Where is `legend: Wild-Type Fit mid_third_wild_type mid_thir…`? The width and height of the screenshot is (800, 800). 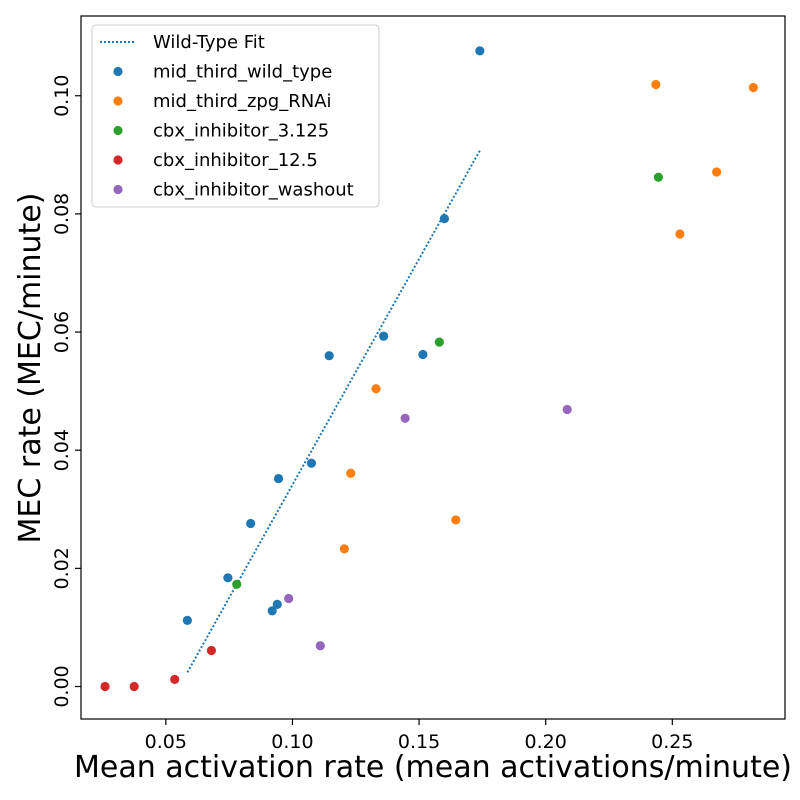 legend: Wild-Type Fit mid_third_wild_type mid_thir… is located at coordinates (235, 116).